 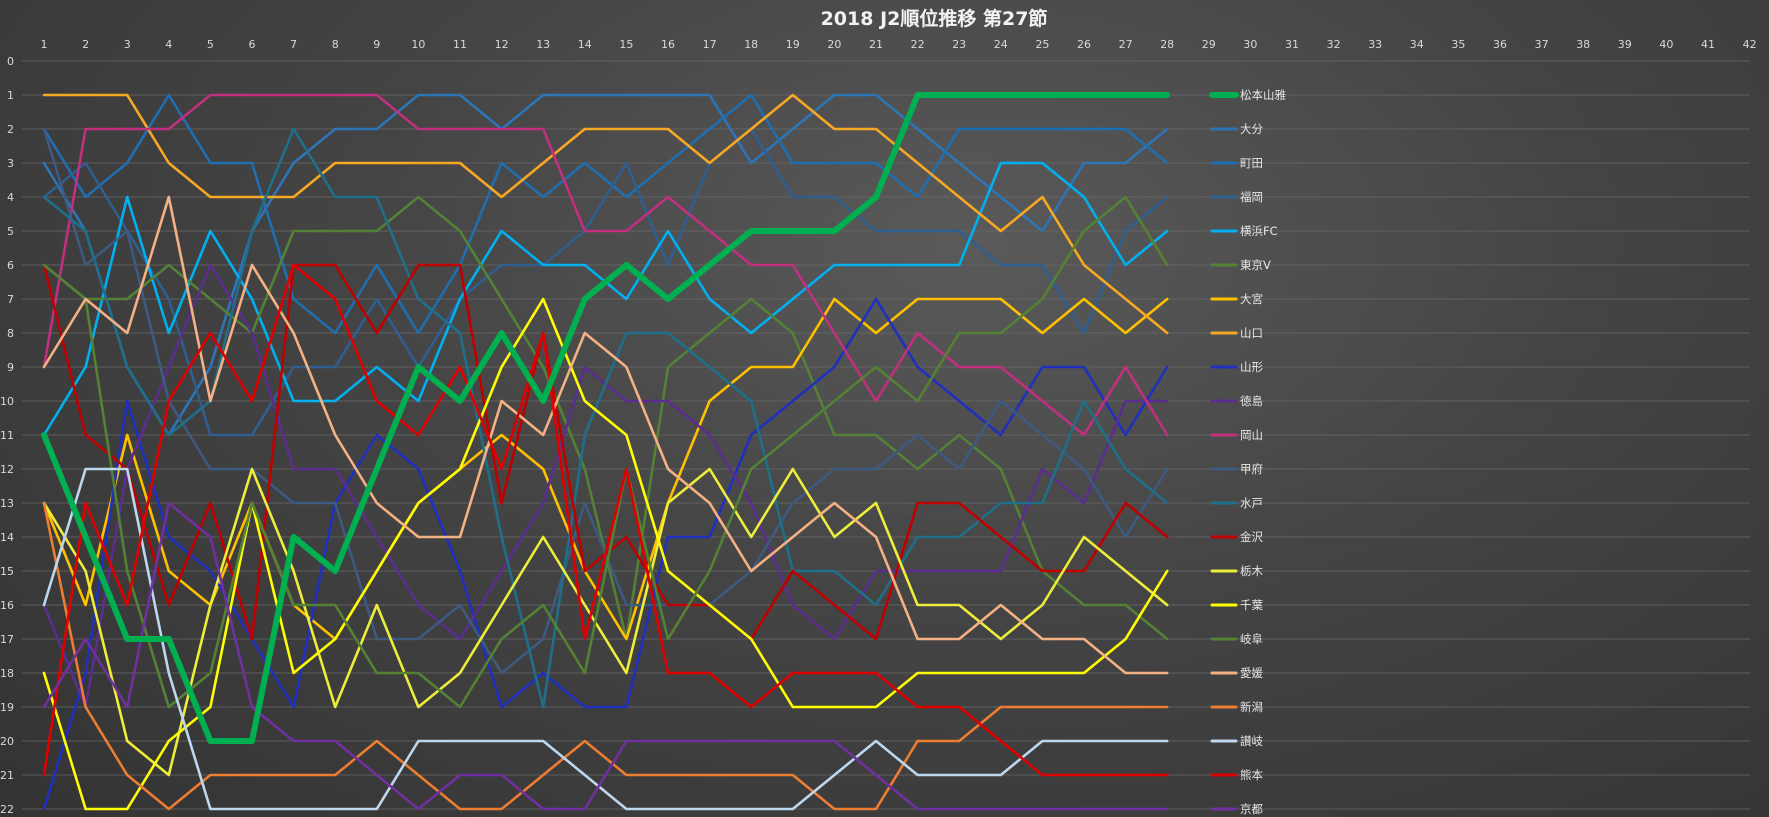 I want to click on legend-label: 千葉, so click(x=1251, y=605).